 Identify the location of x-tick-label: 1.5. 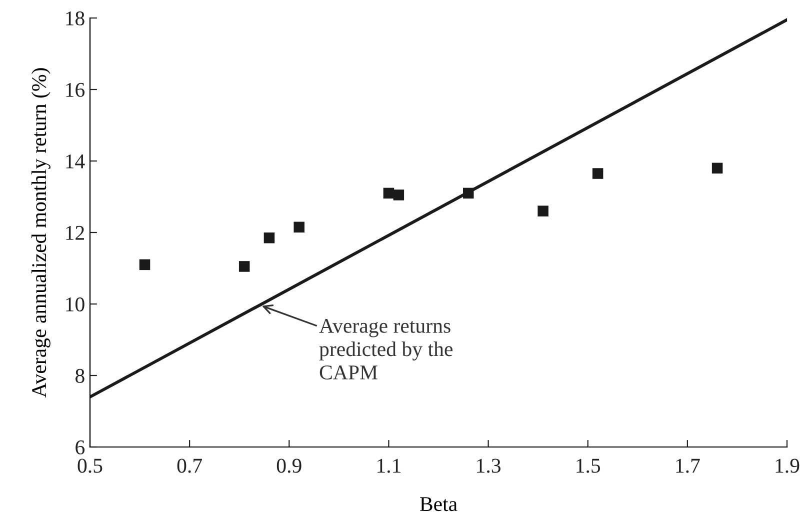
(588, 465).